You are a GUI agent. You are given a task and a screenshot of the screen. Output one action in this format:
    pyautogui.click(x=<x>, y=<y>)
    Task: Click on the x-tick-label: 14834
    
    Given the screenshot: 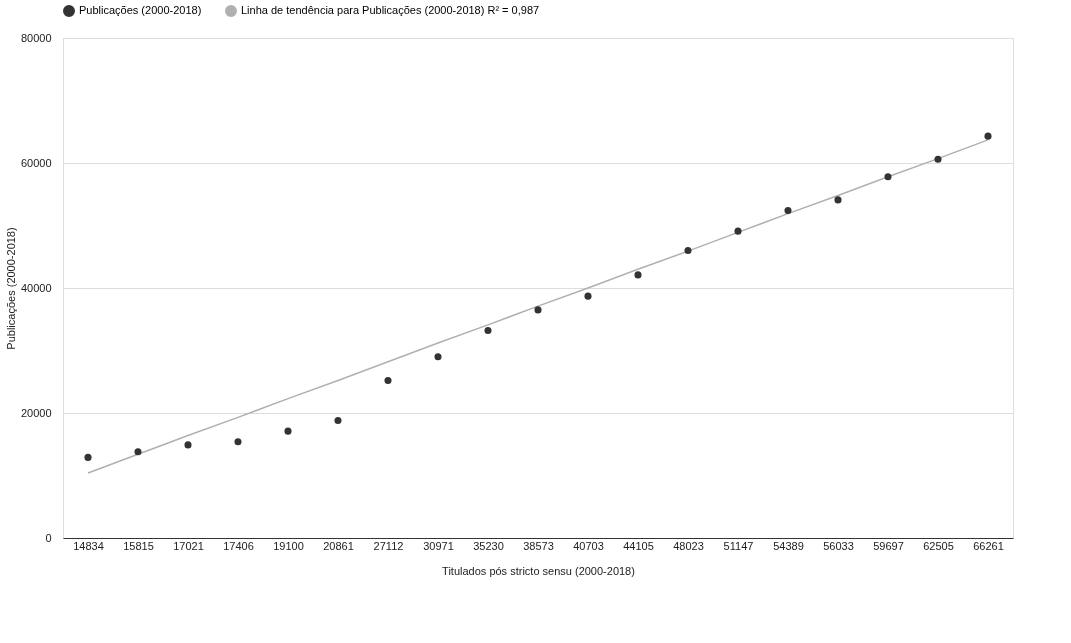 What is the action you would take?
    pyautogui.click(x=88, y=545)
    